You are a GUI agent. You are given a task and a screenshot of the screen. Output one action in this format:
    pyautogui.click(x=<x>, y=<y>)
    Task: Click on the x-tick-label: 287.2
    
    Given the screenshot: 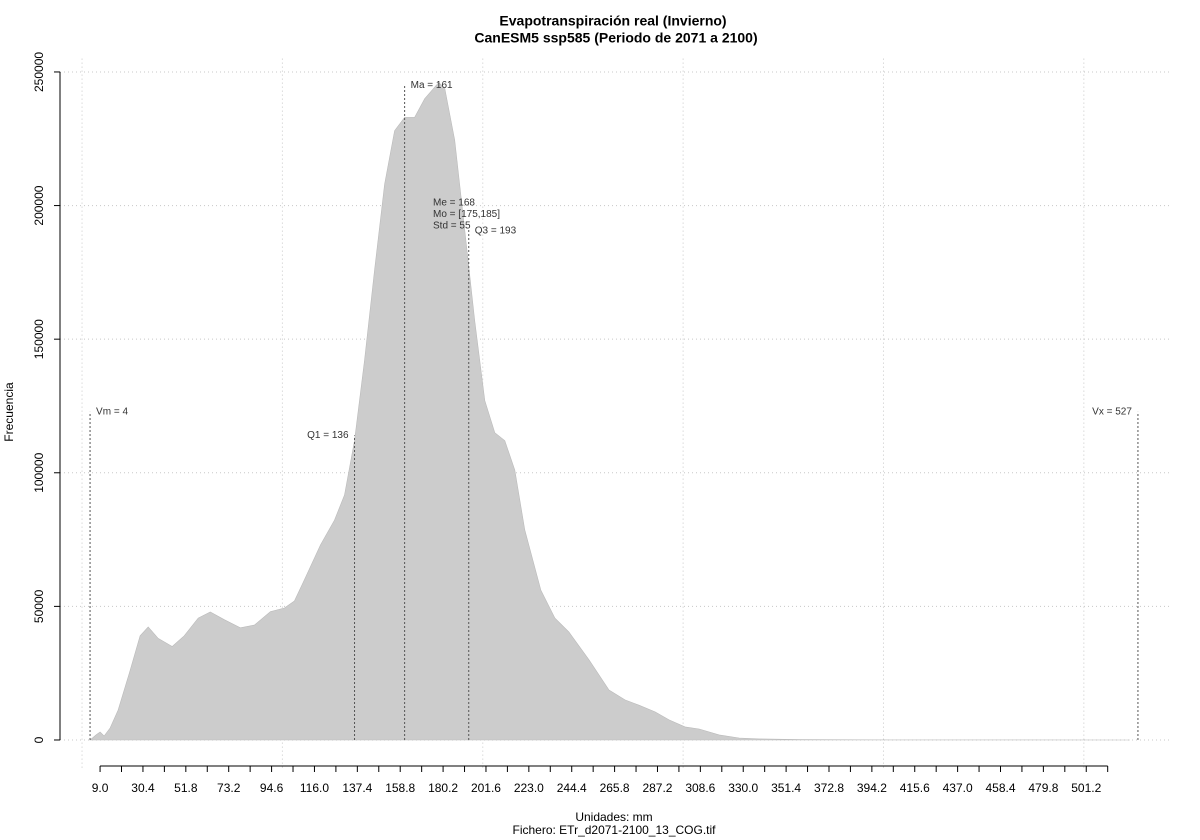 What is the action you would take?
    pyautogui.click(x=657, y=788)
    